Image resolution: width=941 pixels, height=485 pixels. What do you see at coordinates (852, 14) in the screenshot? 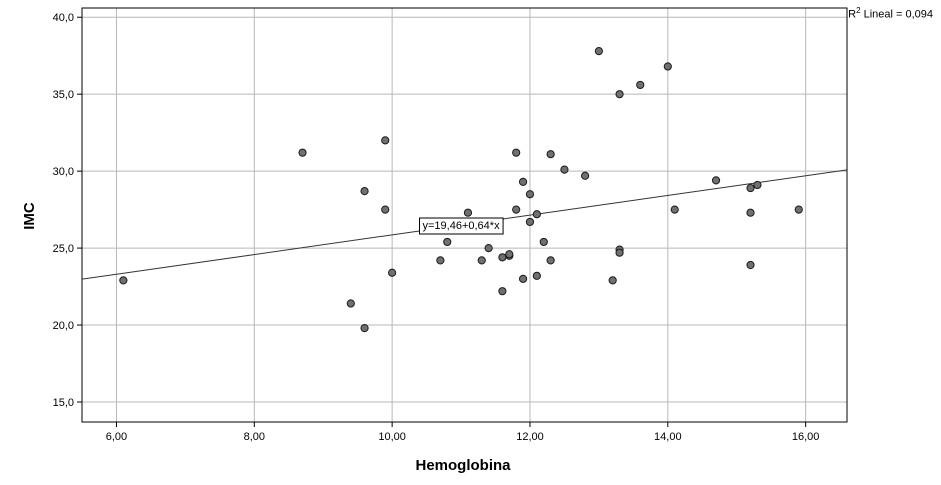
I see `r2-r: R` at bounding box center [852, 14].